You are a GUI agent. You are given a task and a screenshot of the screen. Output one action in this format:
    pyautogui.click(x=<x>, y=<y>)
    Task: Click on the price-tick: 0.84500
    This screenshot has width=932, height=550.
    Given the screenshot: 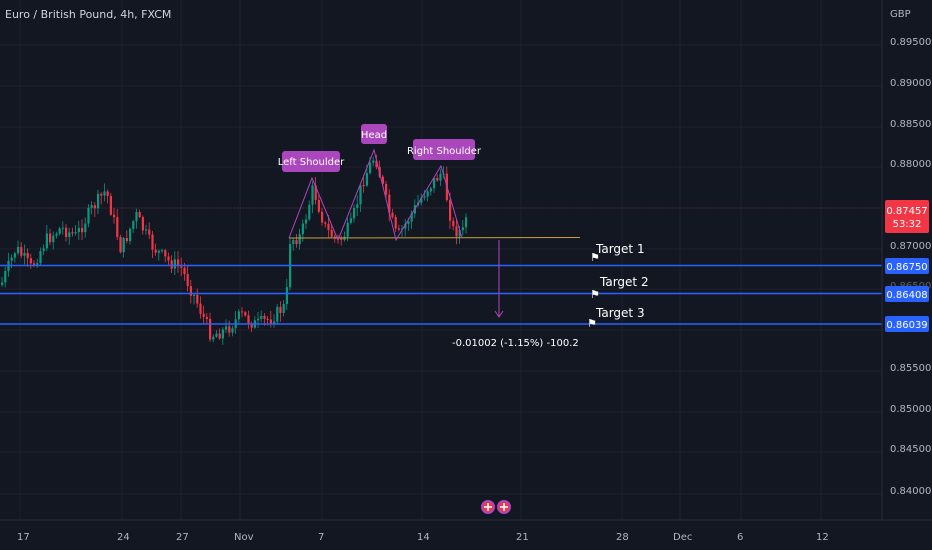 What is the action you would take?
    pyautogui.click(x=910, y=449)
    